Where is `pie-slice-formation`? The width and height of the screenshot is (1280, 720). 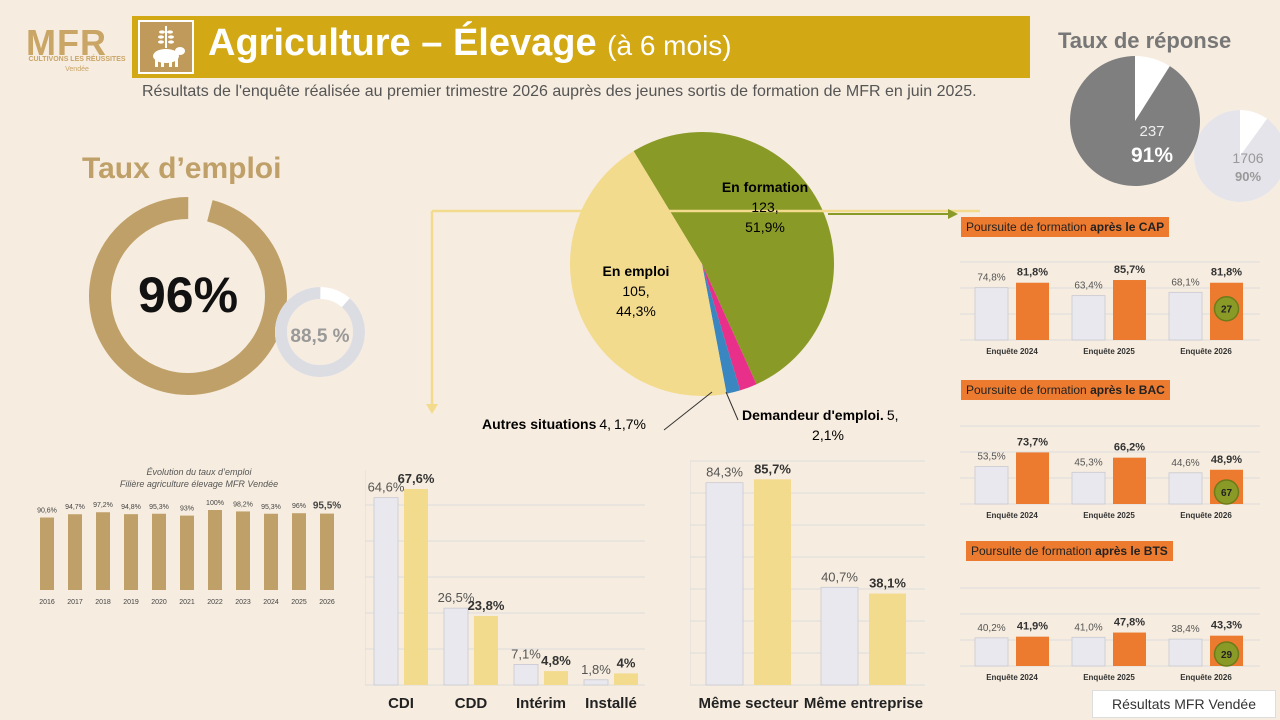
pie-slice-formation is located at coordinates (733, 258).